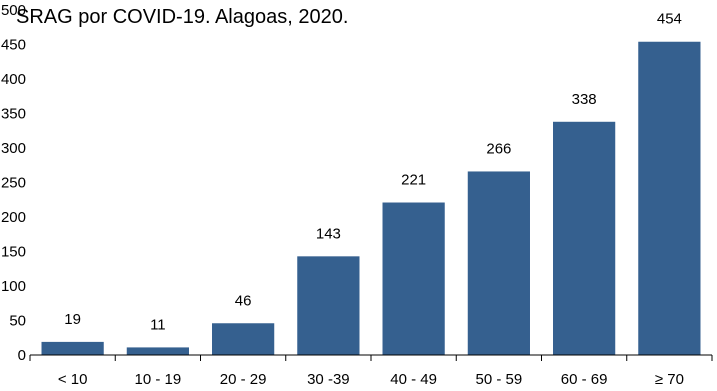 The height and width of the screenshot is (391, 717). Describe the element at coordinates (13, 10) in the screenshot. I see `y-tick-label: 500` at that location.